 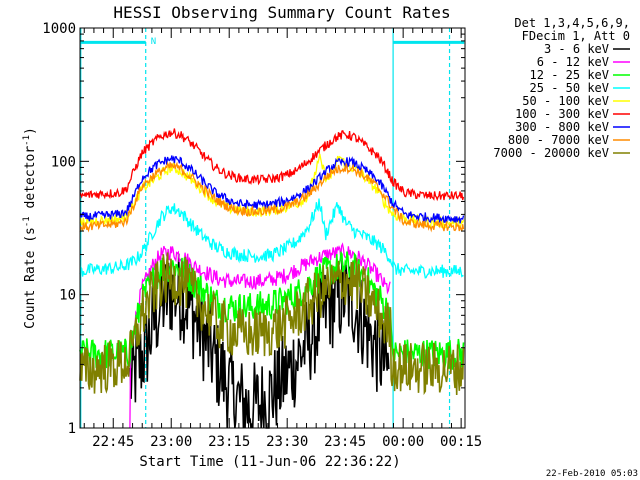 What do you see at coordinates (562, 114) in the screenshot?
I see `legend-item-label: 100 - 300 keV` at bounding box center [562, 114].